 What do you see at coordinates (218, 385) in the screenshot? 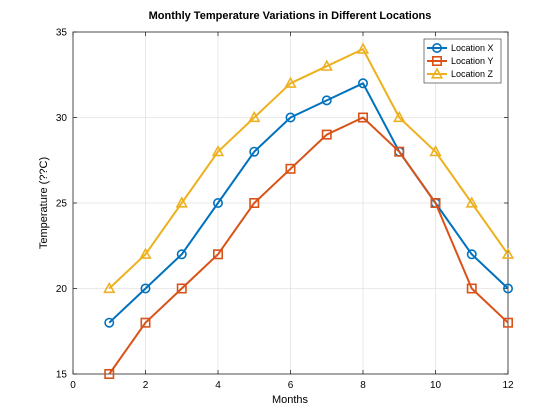
I see `x-tick-label: 4` at bounding box center [218, 385].